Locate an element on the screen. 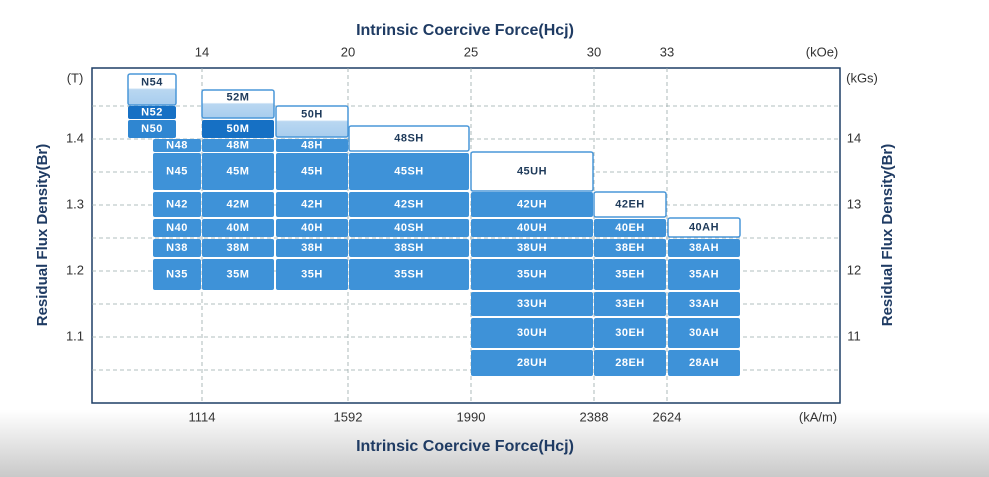  grade-label: 42EH is located at coordinates (630, 204).